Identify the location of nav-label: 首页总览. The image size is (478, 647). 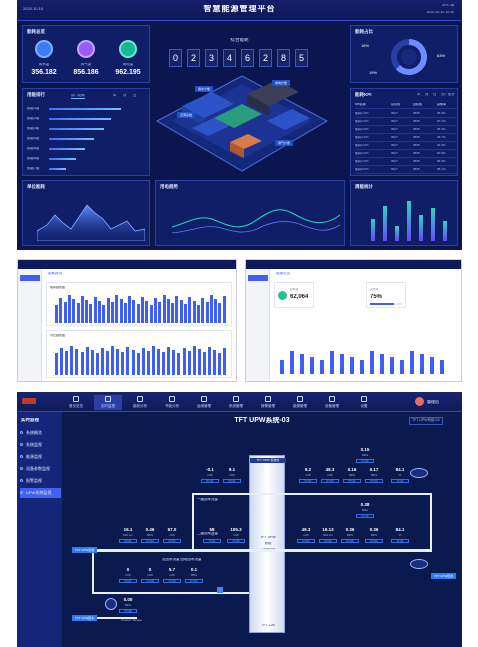
(76, 406).